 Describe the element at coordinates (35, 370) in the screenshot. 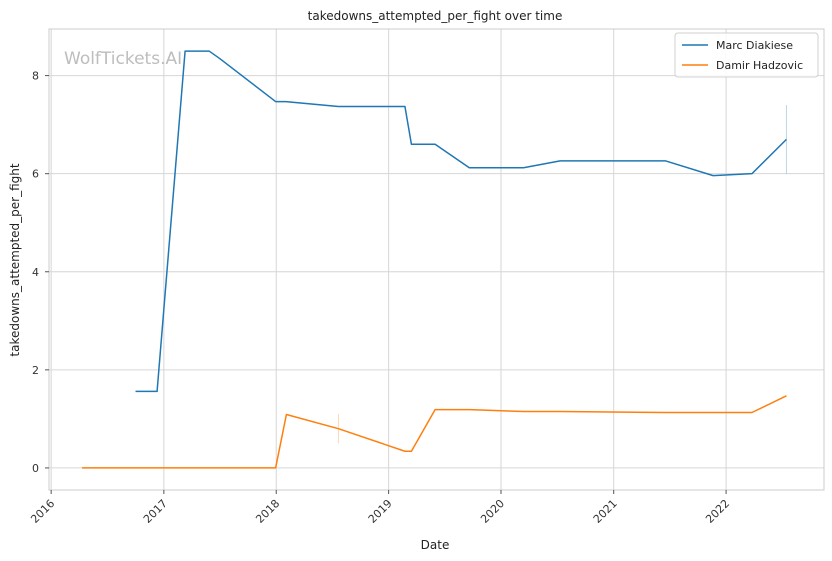

I see `y-tick-label: 2` at that location.